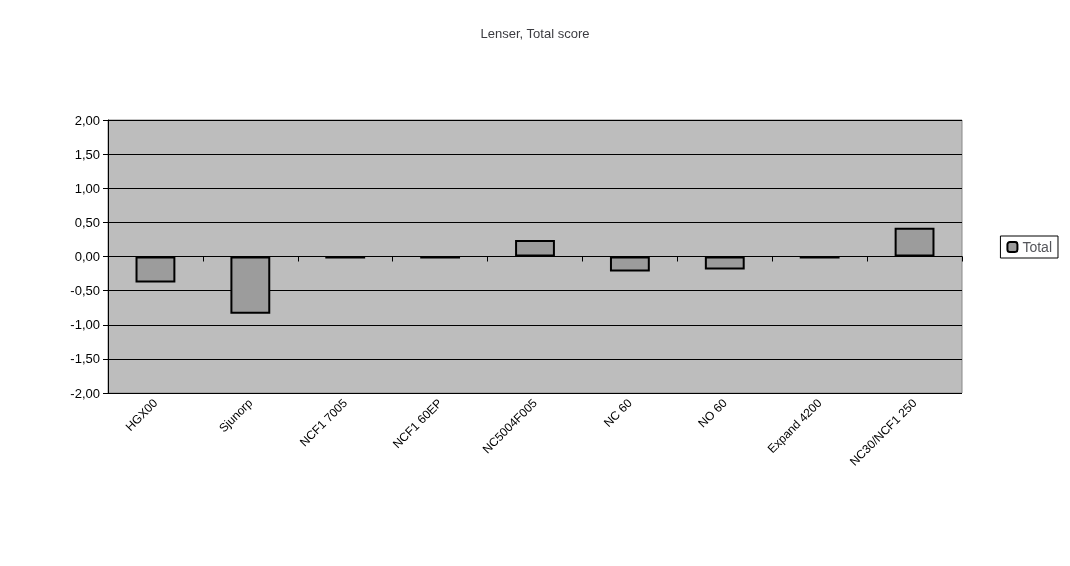  I want to click on x-tick-label: NC 60, so click(618, 412).